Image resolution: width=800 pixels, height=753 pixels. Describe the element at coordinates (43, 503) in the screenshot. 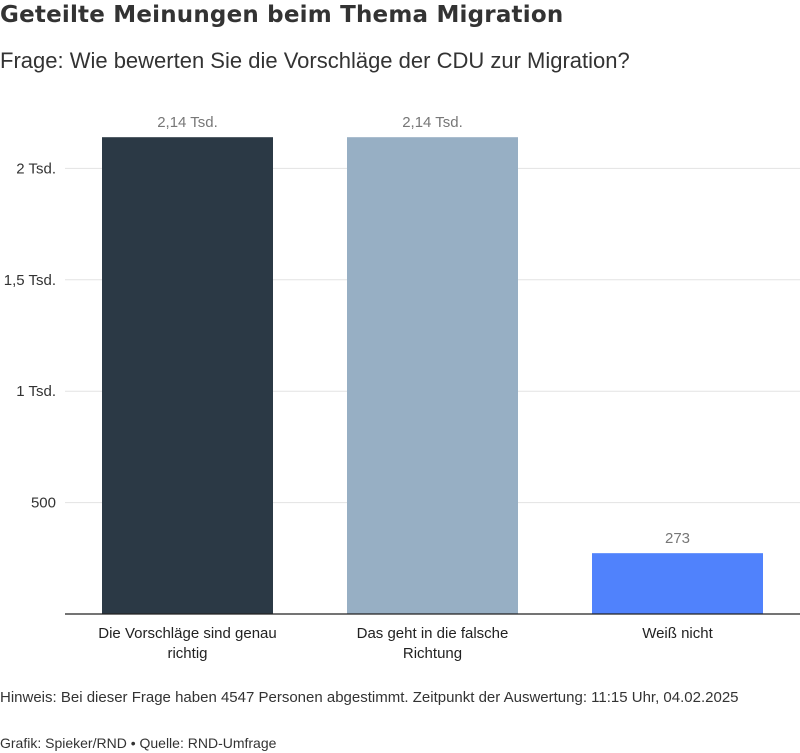

I see `y-tick-label: 500` at that location.